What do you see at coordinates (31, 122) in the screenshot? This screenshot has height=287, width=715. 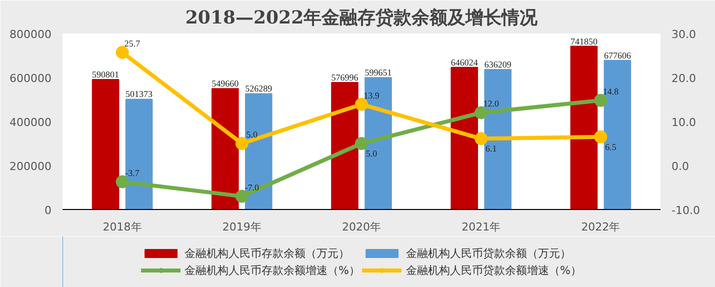 I see `y-tick-label: 400000` at bounding box center [31, 122].